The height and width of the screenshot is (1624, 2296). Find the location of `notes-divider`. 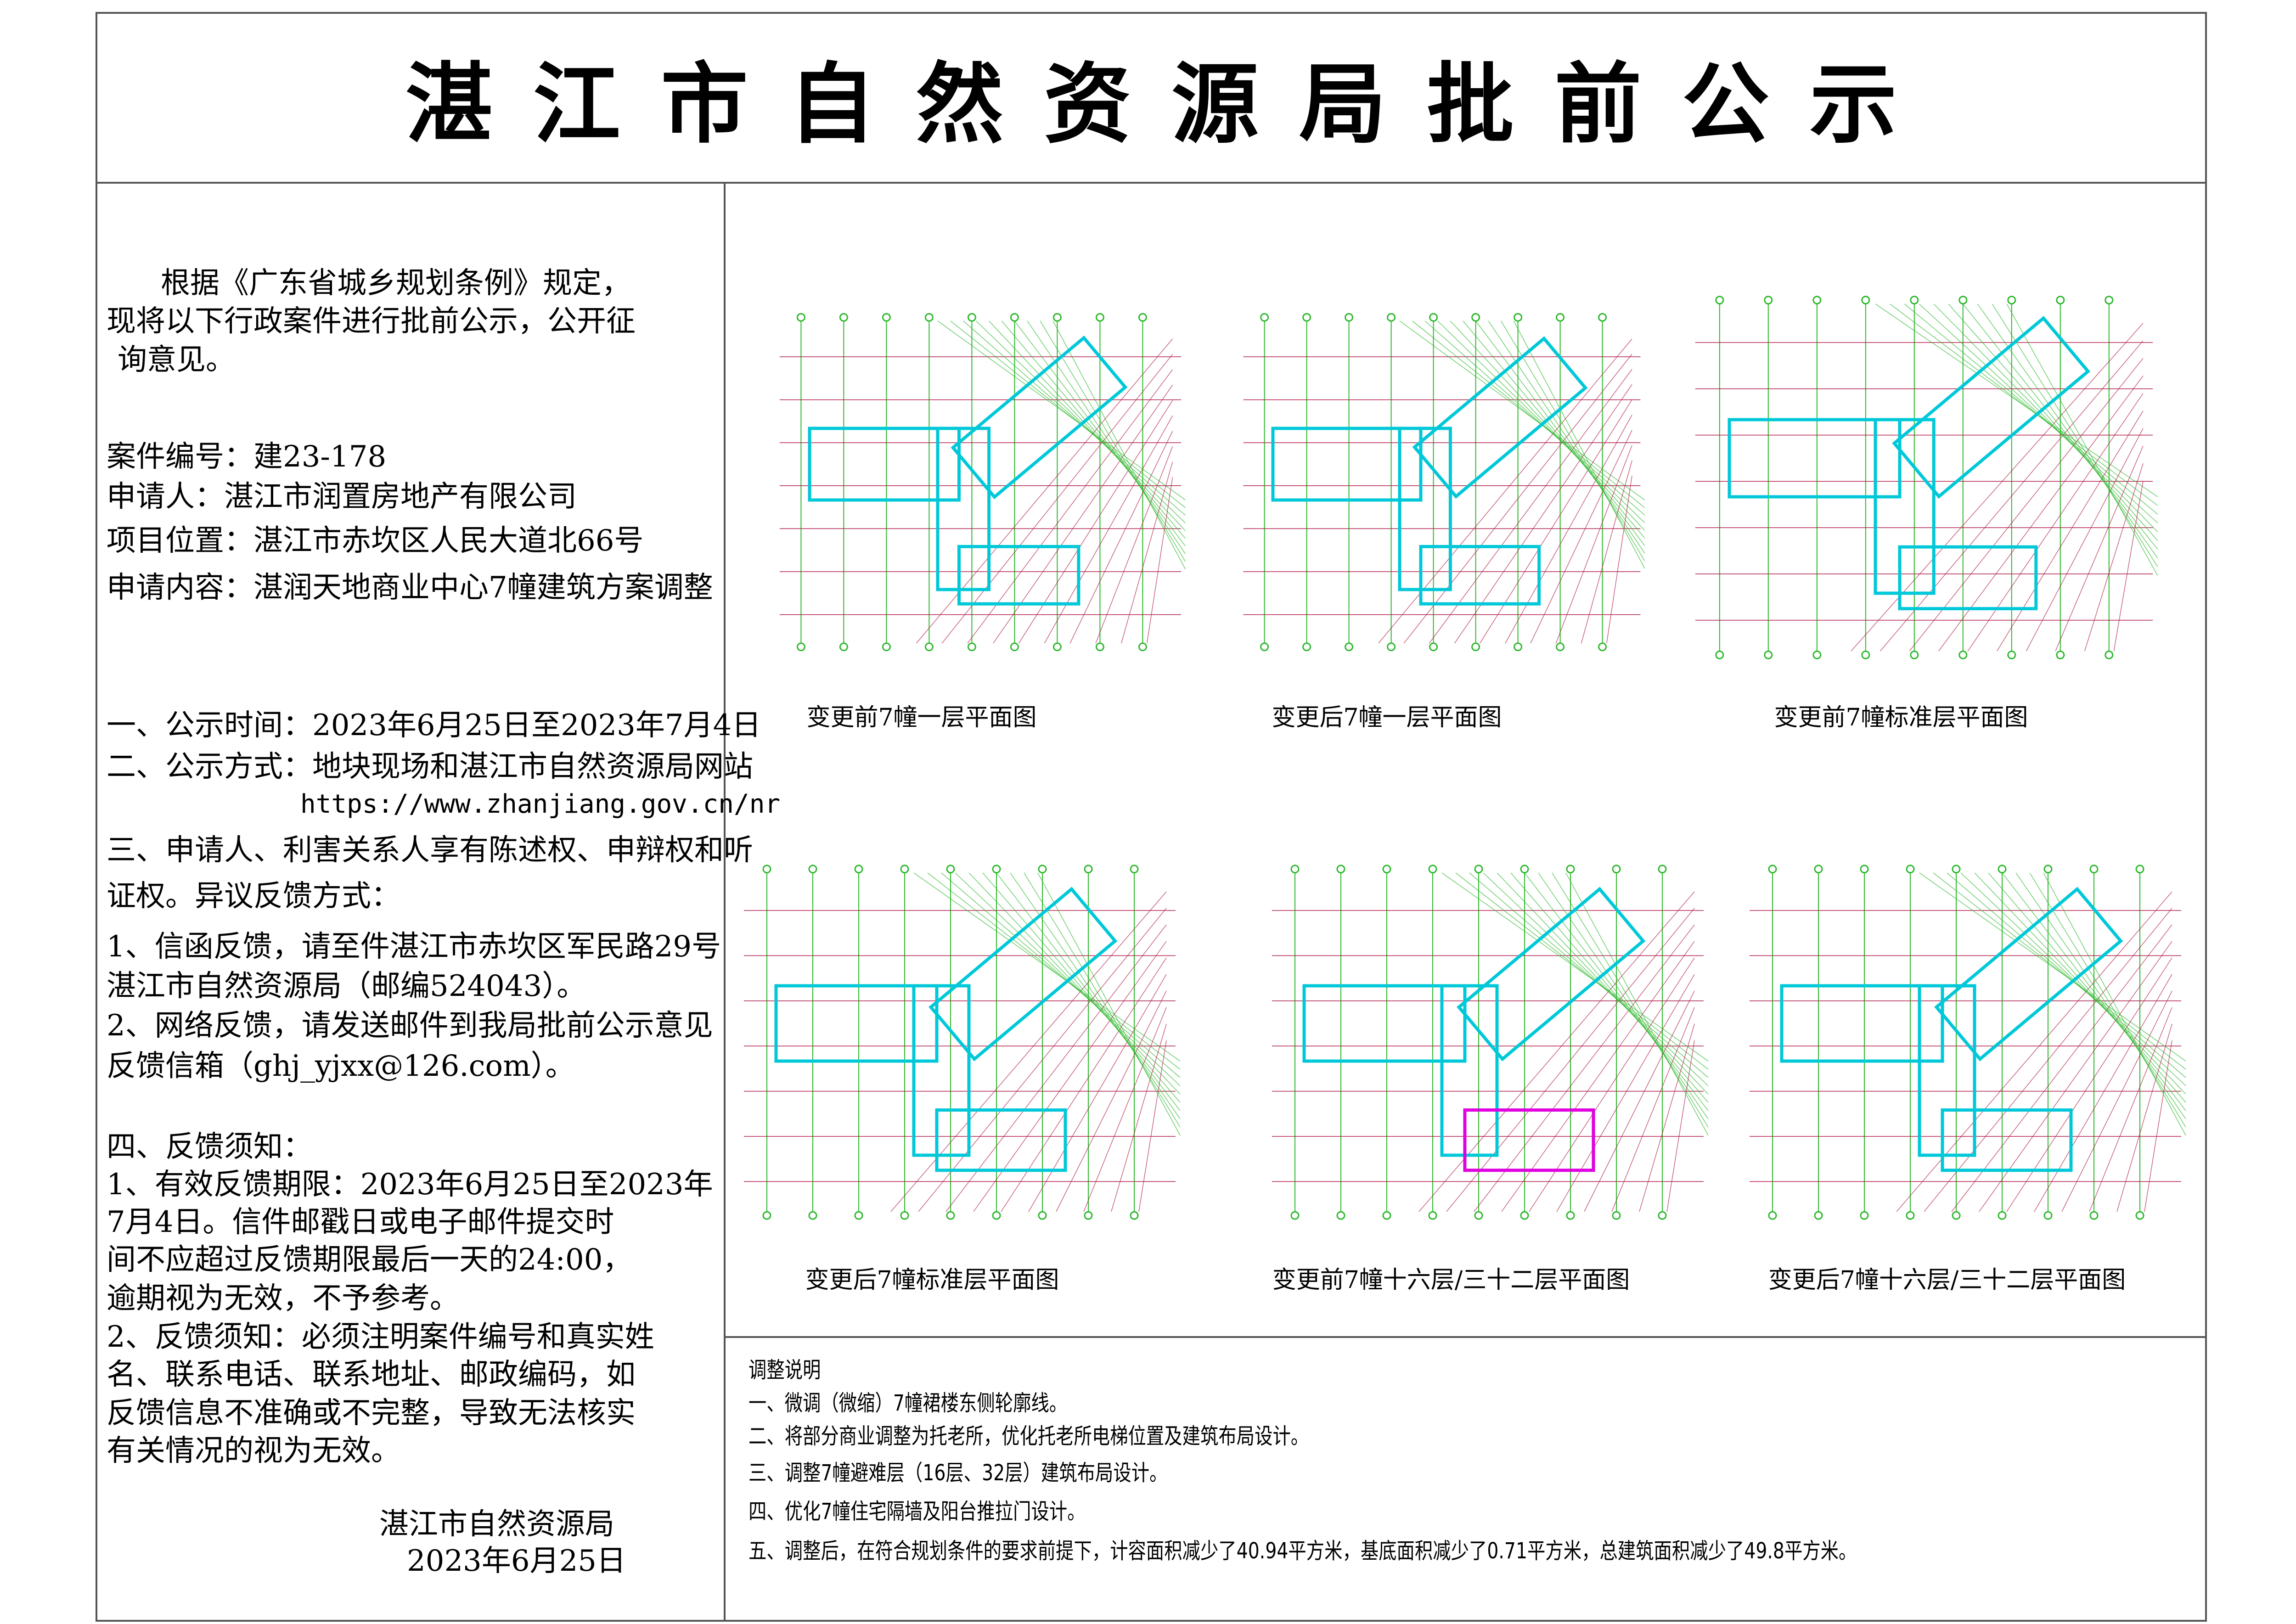

notes-divider is located at coordinates (1465, 1337).